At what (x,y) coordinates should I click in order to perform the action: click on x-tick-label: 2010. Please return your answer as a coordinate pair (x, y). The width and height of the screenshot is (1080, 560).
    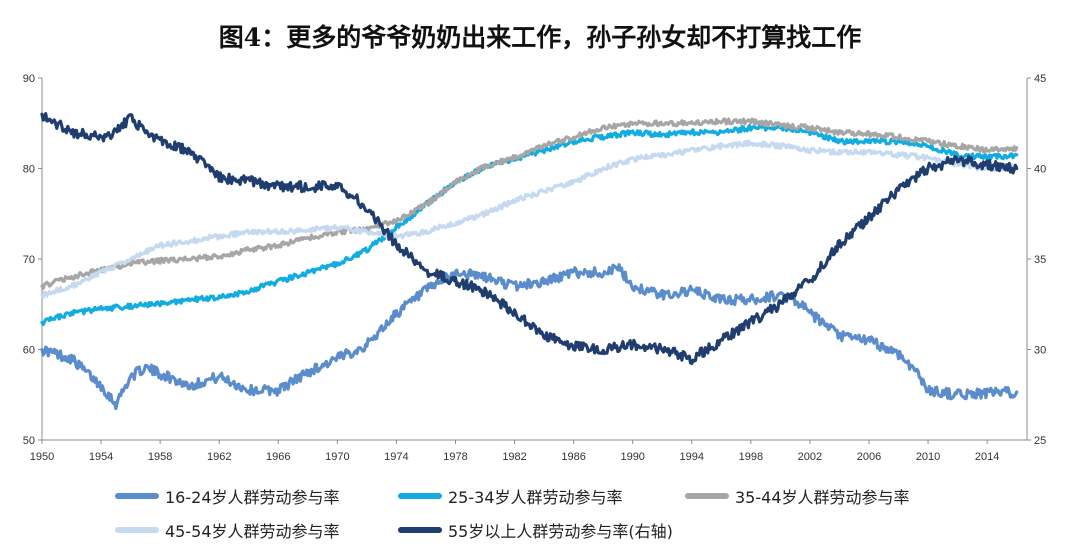
    Looking at the image, I should click on (928, 457).